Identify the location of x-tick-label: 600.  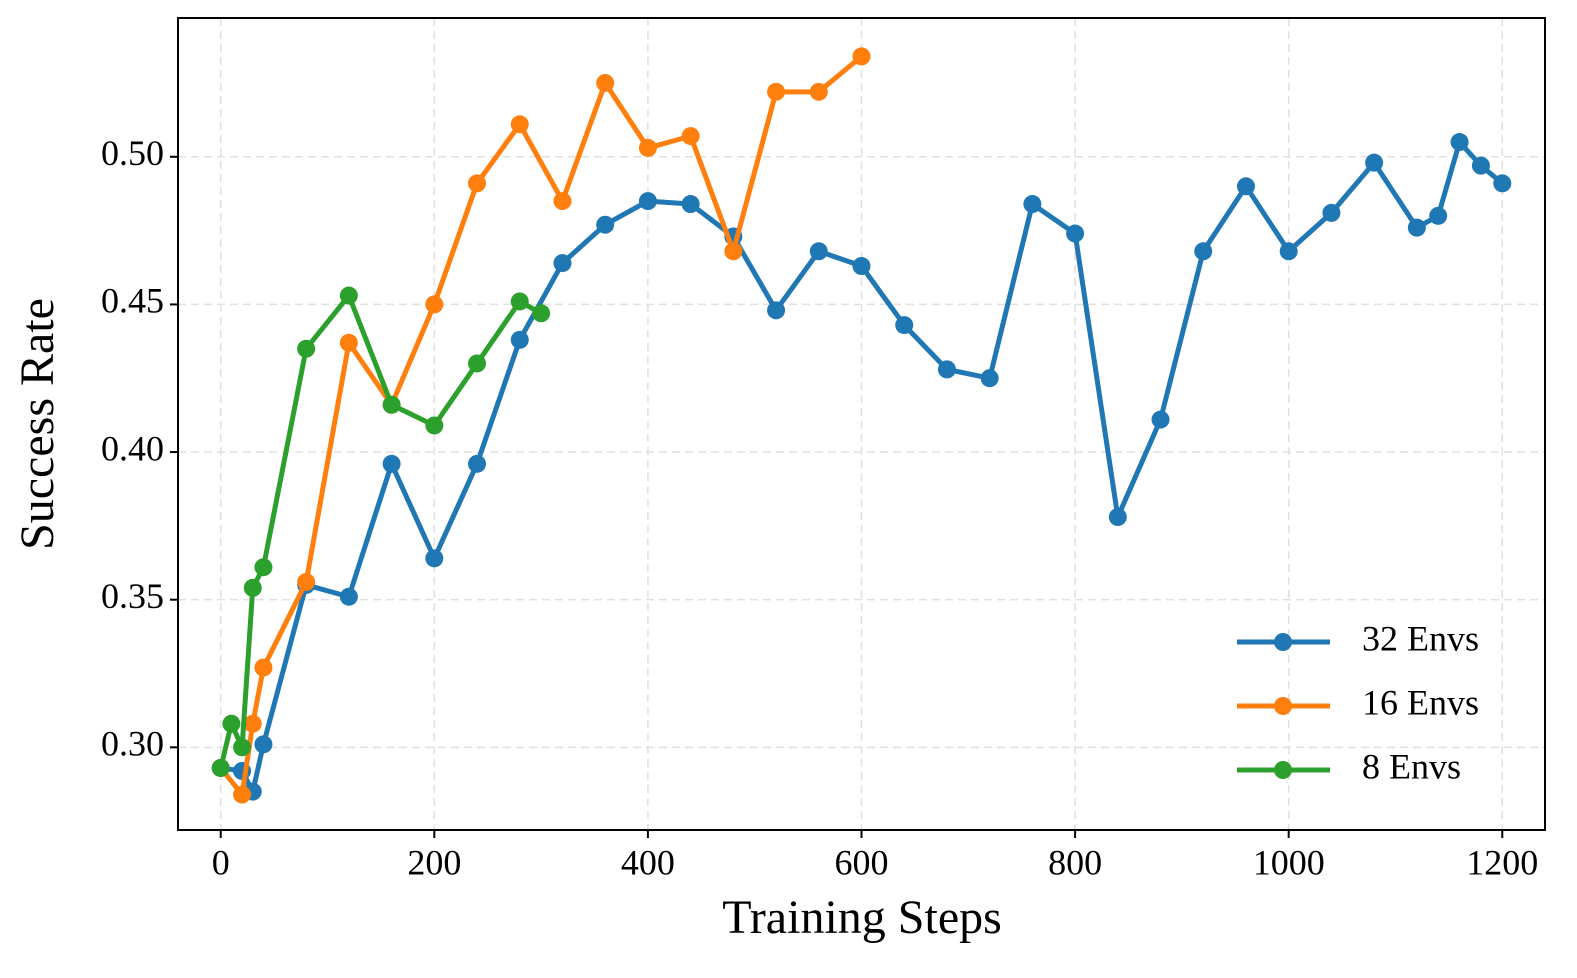
(862, 862).